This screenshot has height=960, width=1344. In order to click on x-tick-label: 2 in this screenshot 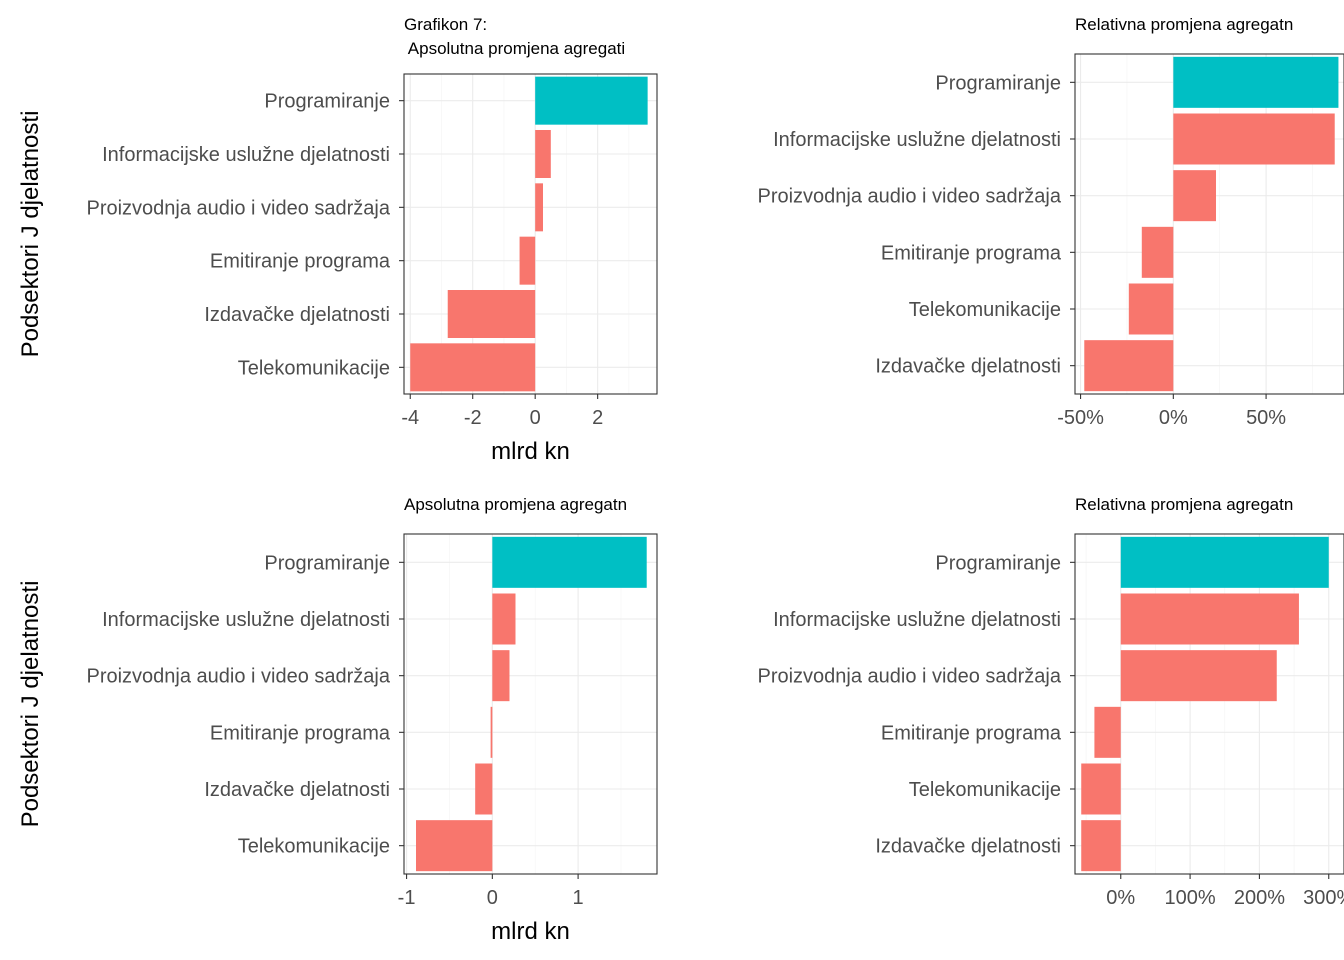, I will do `click(597, 418)`.